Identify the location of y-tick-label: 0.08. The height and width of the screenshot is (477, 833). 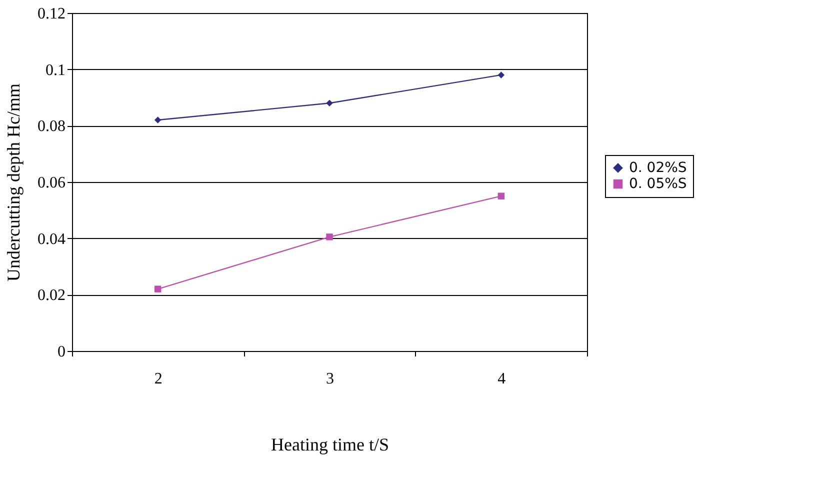
(52, 127).